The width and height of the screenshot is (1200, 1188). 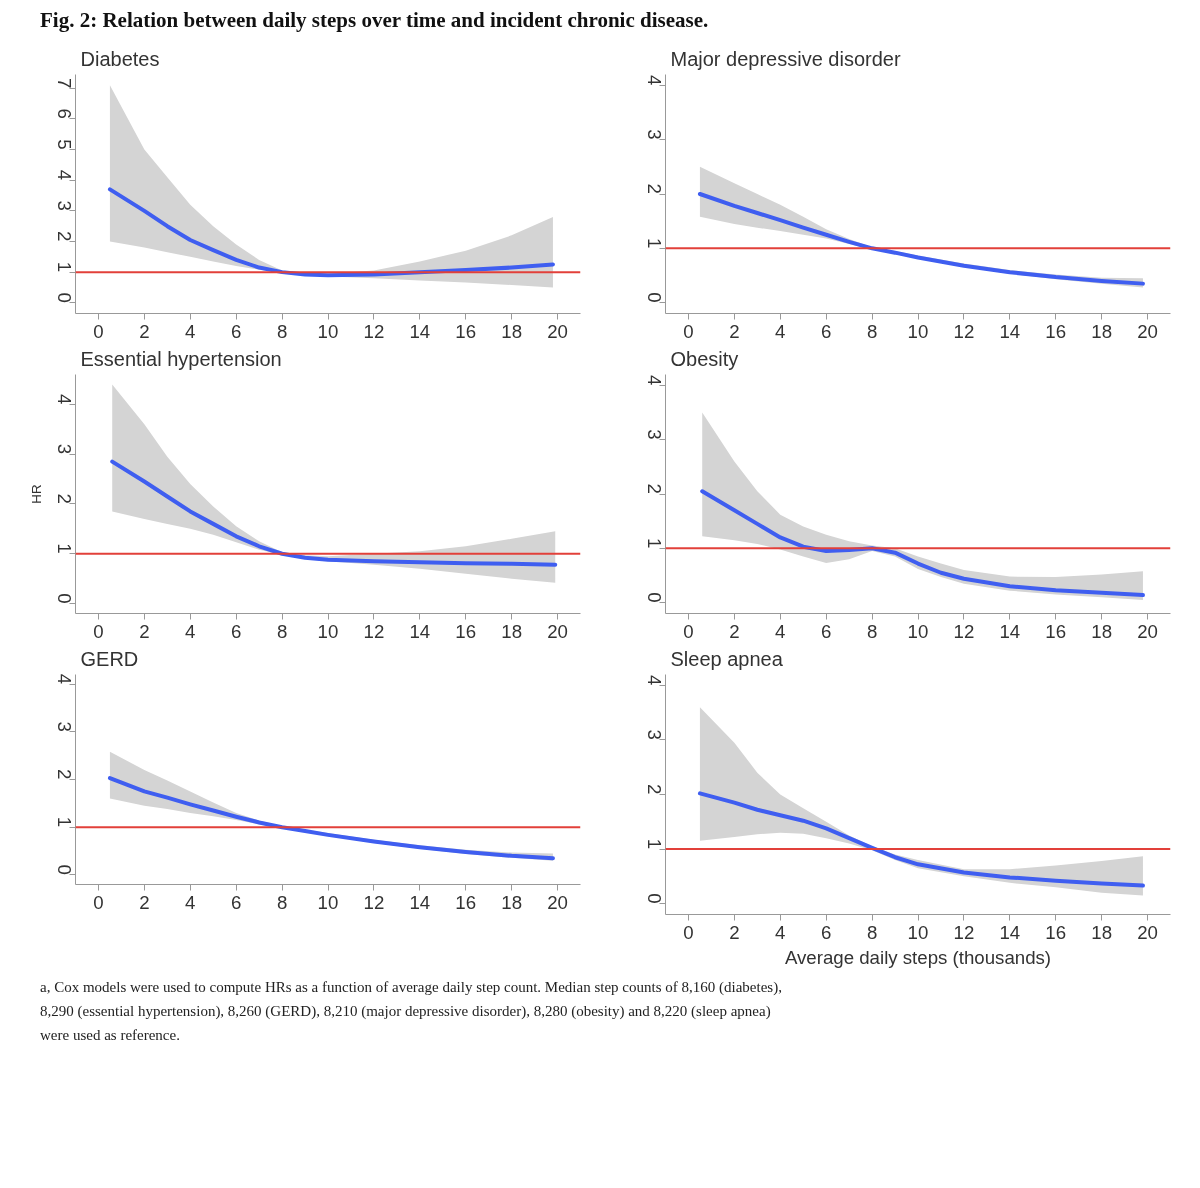 What do you see at coordinates (36, 494) in the screenshot?
I see `y-axis-title: HR` at bounding box center [36, 494].